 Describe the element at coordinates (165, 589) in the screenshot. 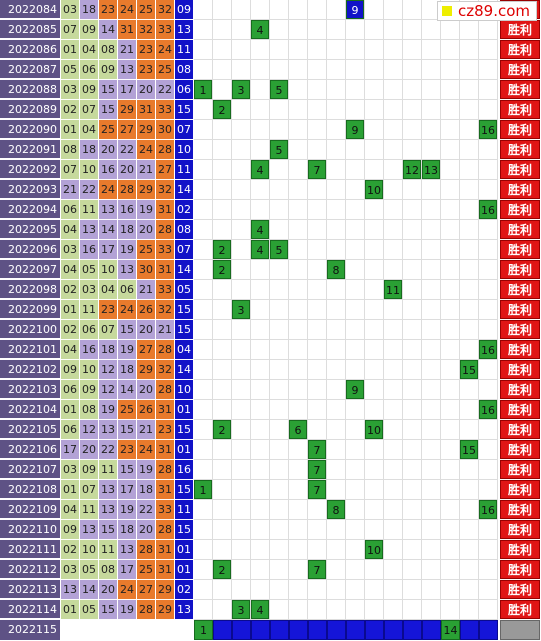

I see `red-ball: 29` at that location.